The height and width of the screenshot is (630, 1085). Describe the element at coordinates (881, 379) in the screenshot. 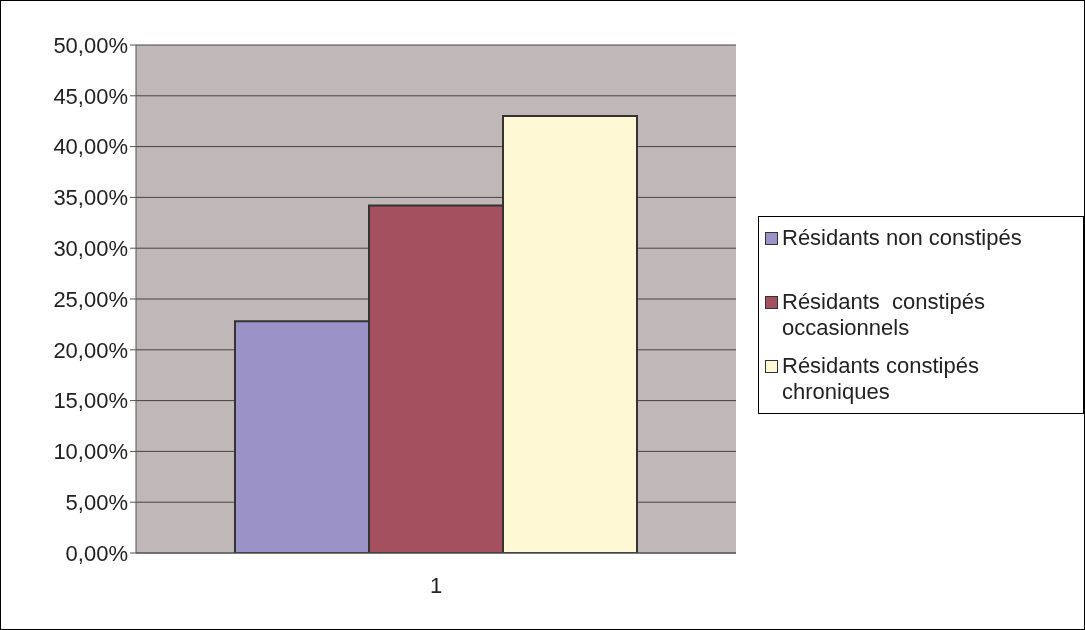

I see `legend-label: Résidants constipés chroniques` at that location.